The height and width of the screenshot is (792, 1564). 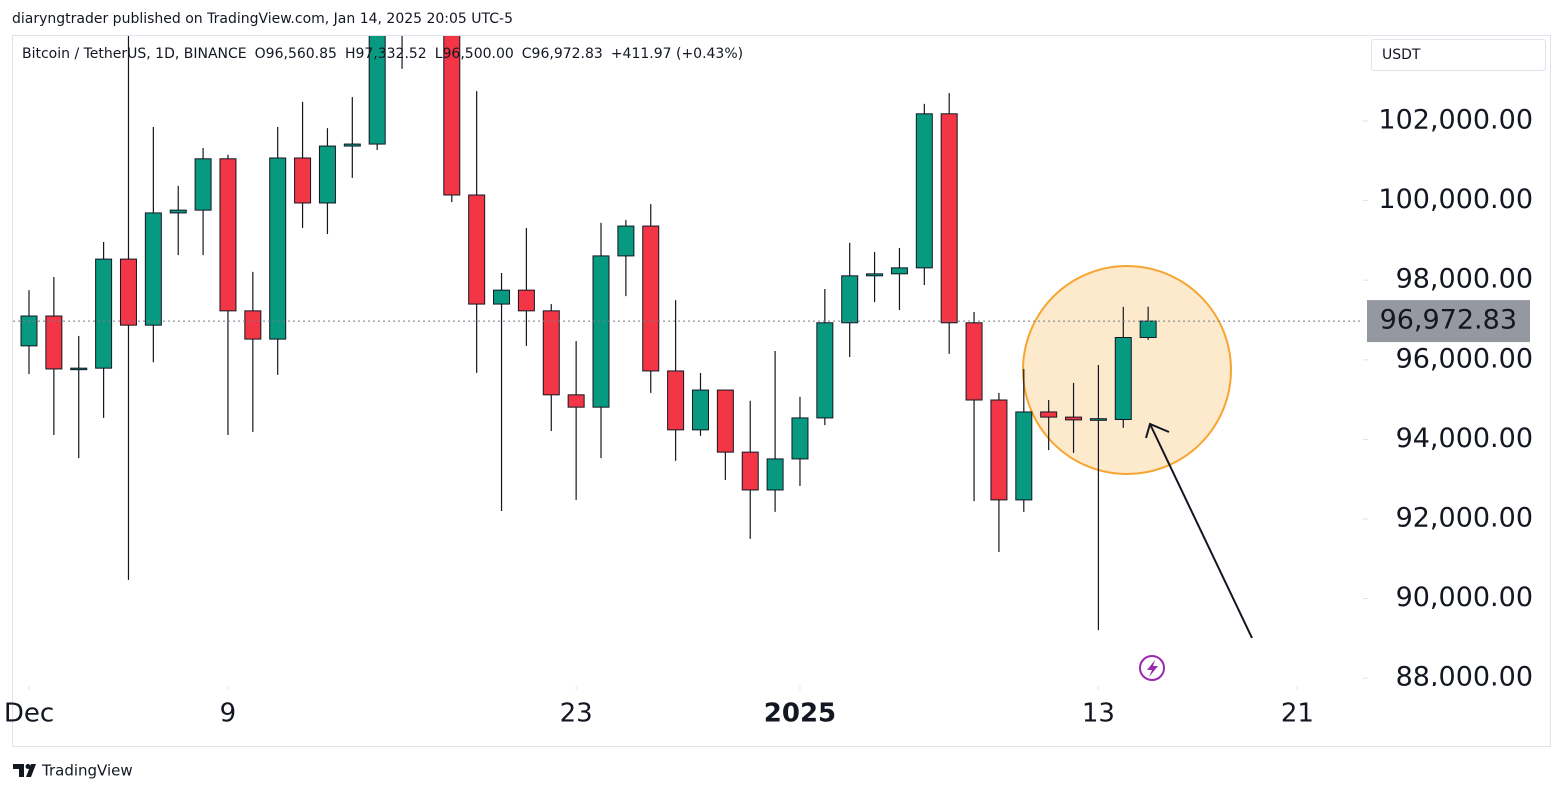 I want to click on y-tick-label: 96,000.00, so click(x=1464, y=358).